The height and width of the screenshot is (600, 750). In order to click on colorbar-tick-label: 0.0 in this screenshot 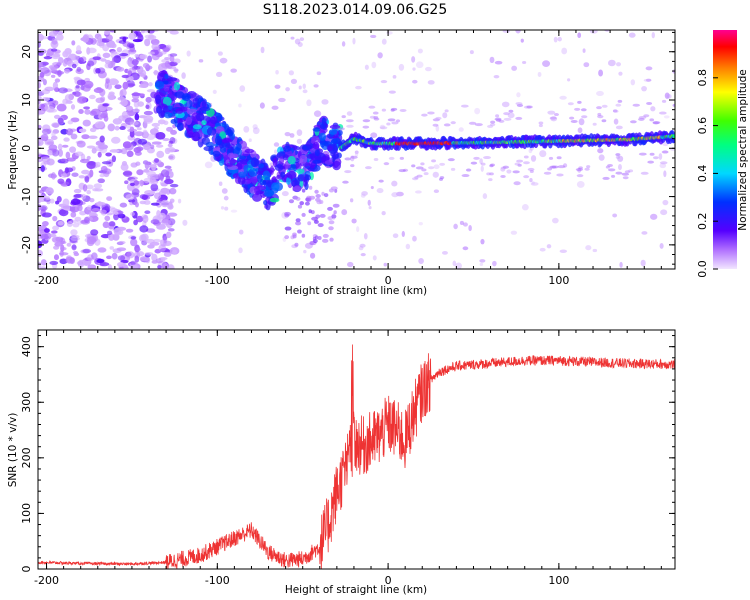, I will do `click(702, 269)`.